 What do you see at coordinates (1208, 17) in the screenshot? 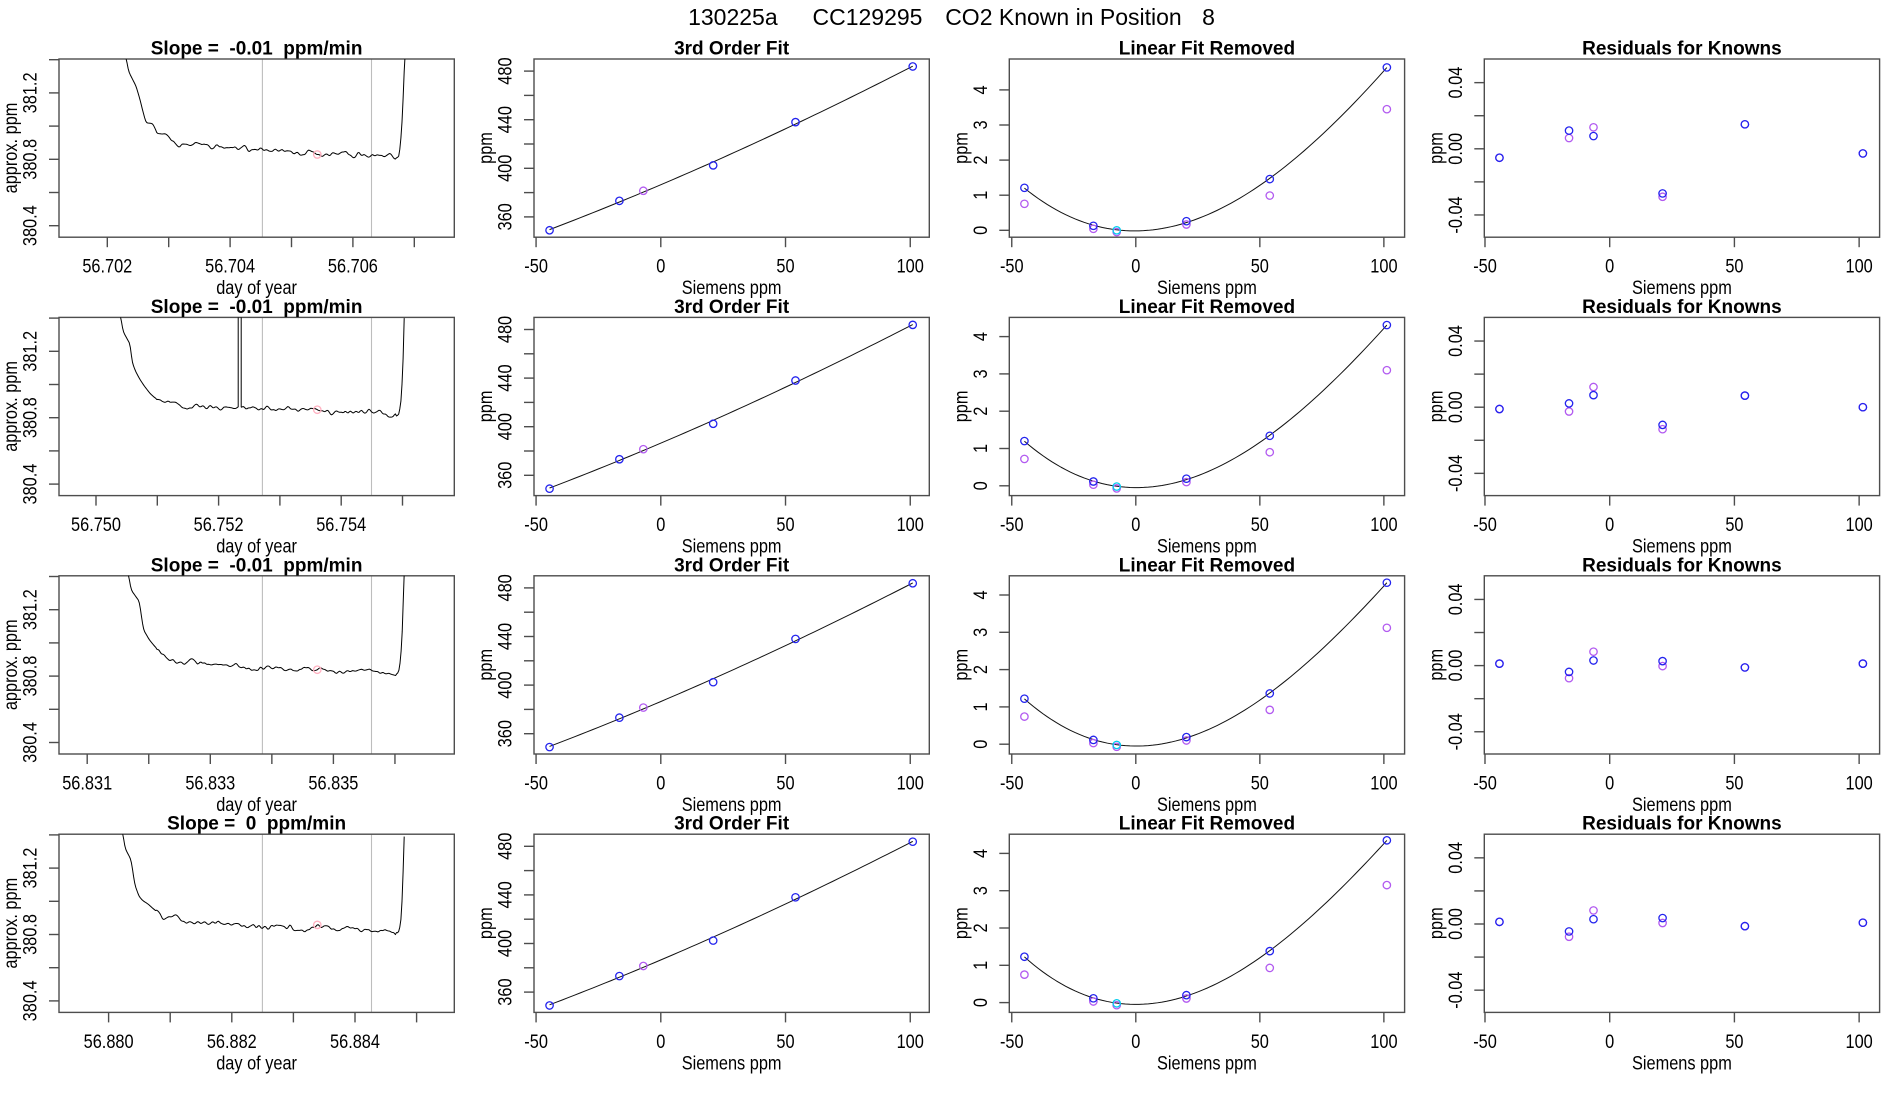
I see `svg-text: 8` at bounding box center [1208, 17].